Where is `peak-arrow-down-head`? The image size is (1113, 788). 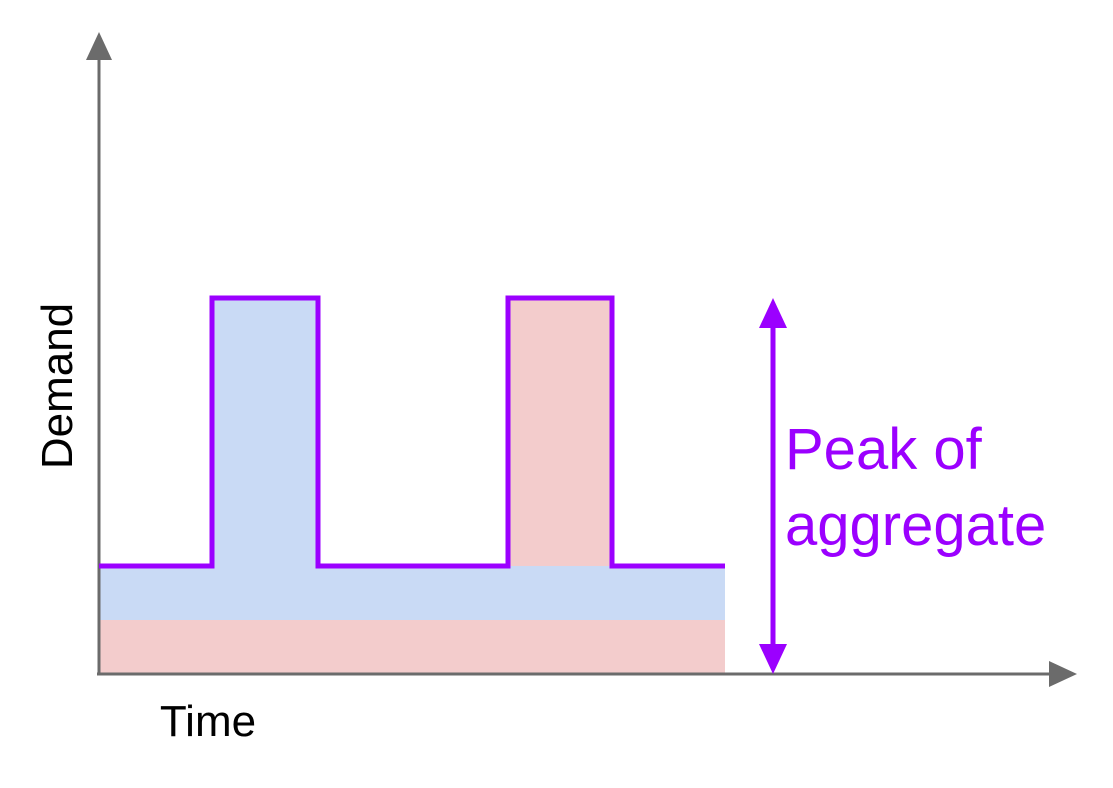 peak-arrow-down-head is located at coordinates (773, 659).